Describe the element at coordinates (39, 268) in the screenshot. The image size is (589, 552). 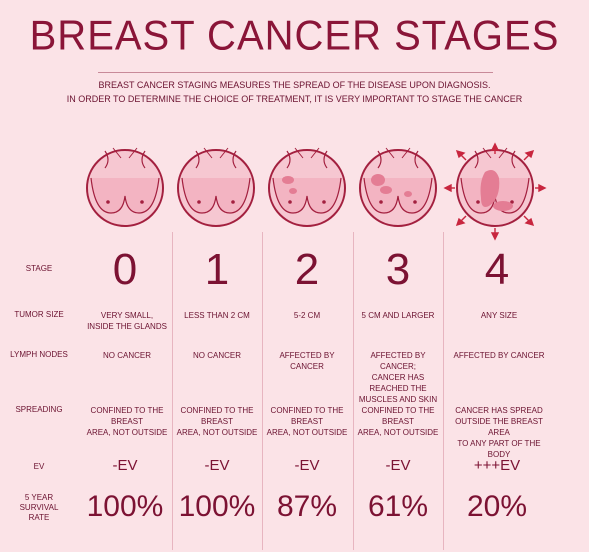
I see `row-label-stage: STAGE` at that location.